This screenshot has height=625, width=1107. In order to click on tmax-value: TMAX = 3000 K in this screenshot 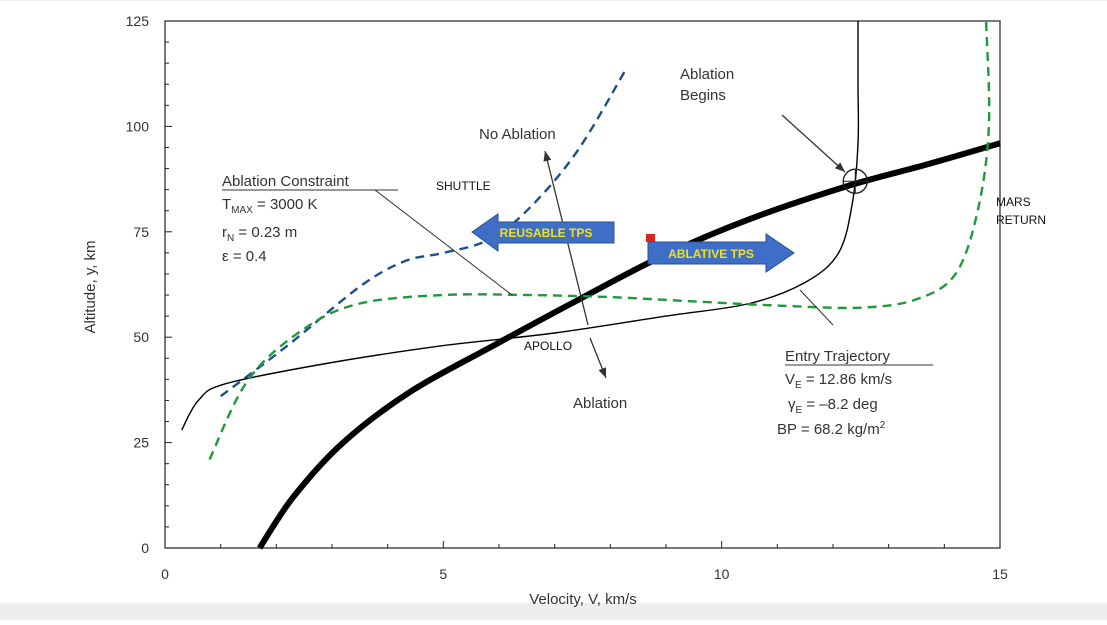, I will do `click(269, 206)`.